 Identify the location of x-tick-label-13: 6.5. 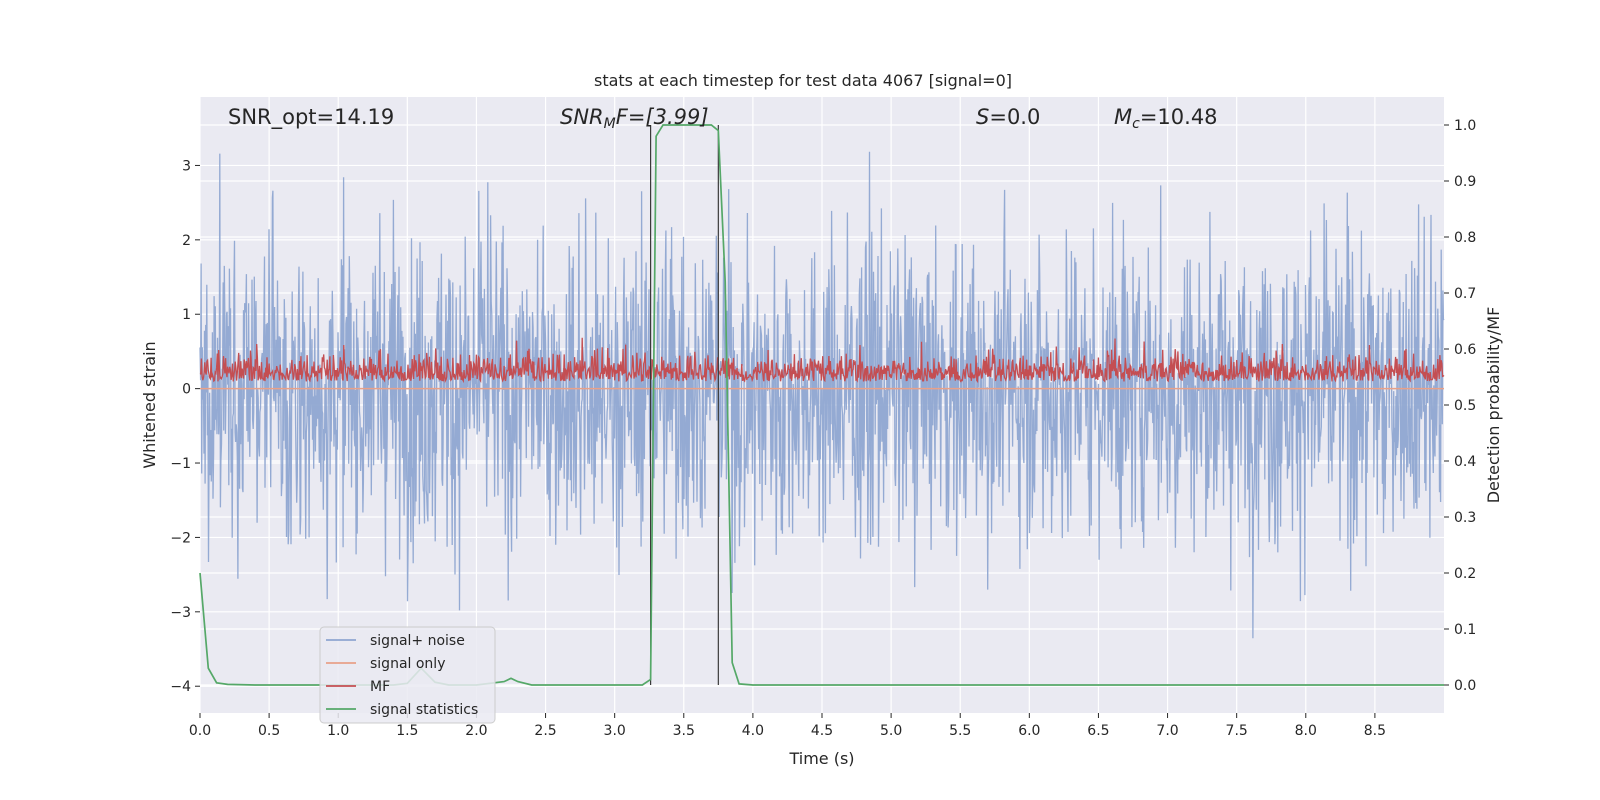
(1098, 731).